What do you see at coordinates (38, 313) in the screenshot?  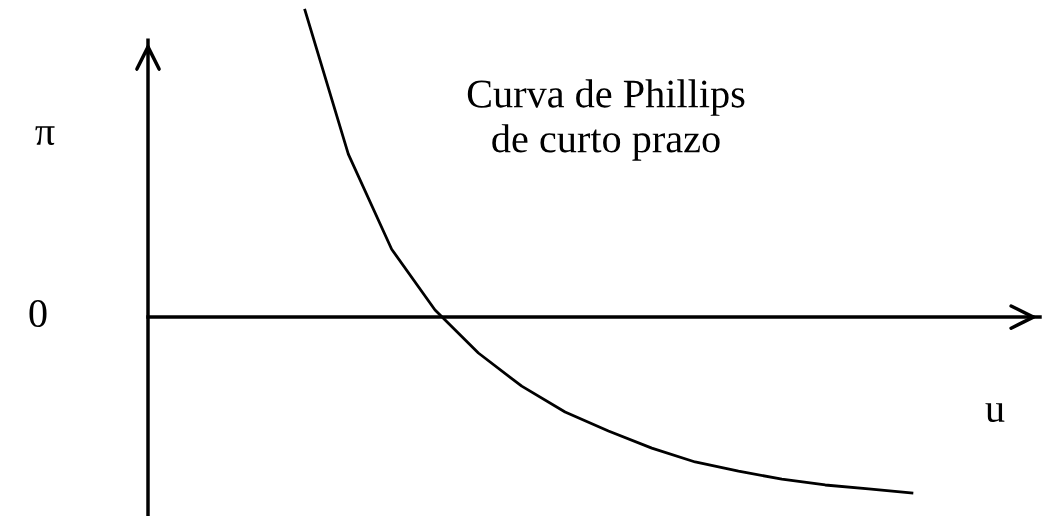 I see `text: 0` at bounding box center [38, 313].